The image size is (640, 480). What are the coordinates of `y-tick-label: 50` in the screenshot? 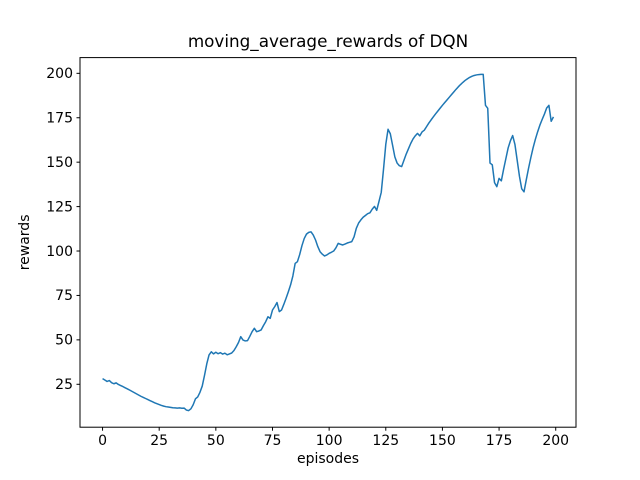 It's located at (64, 341).